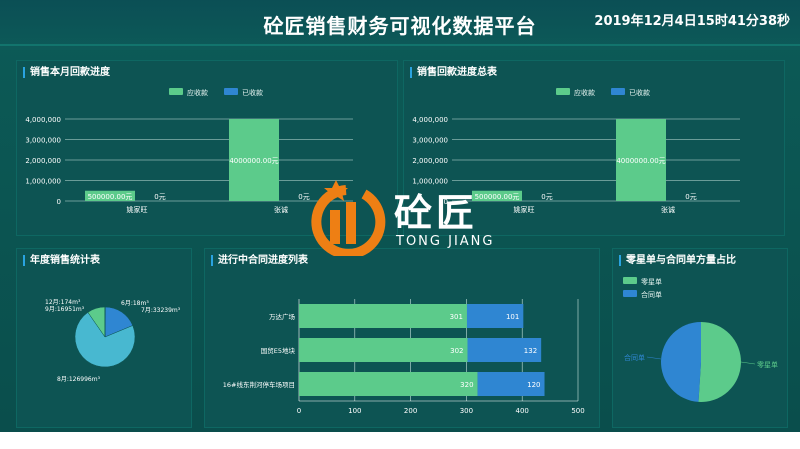 The image size is (800, 449). Describe the element at coordinates (63, 302) in the screenshot. I see `slice-label: 12月:174m³` at that location.